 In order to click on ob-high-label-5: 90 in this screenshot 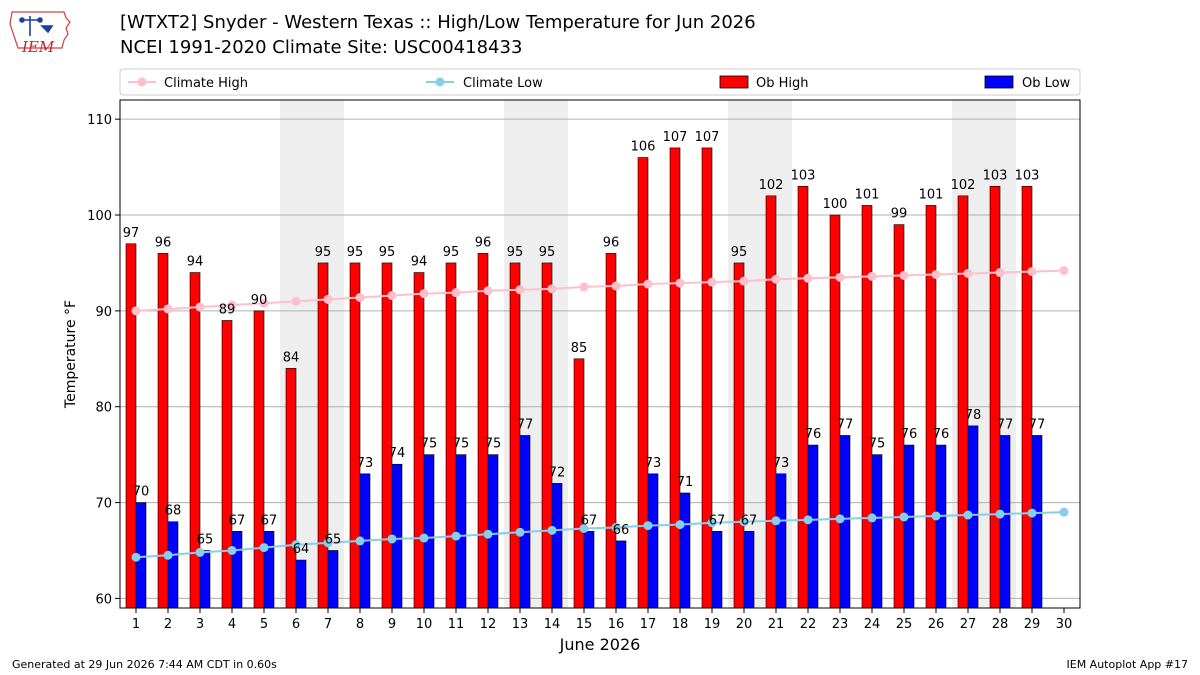, I will do `click(259, 300)`.